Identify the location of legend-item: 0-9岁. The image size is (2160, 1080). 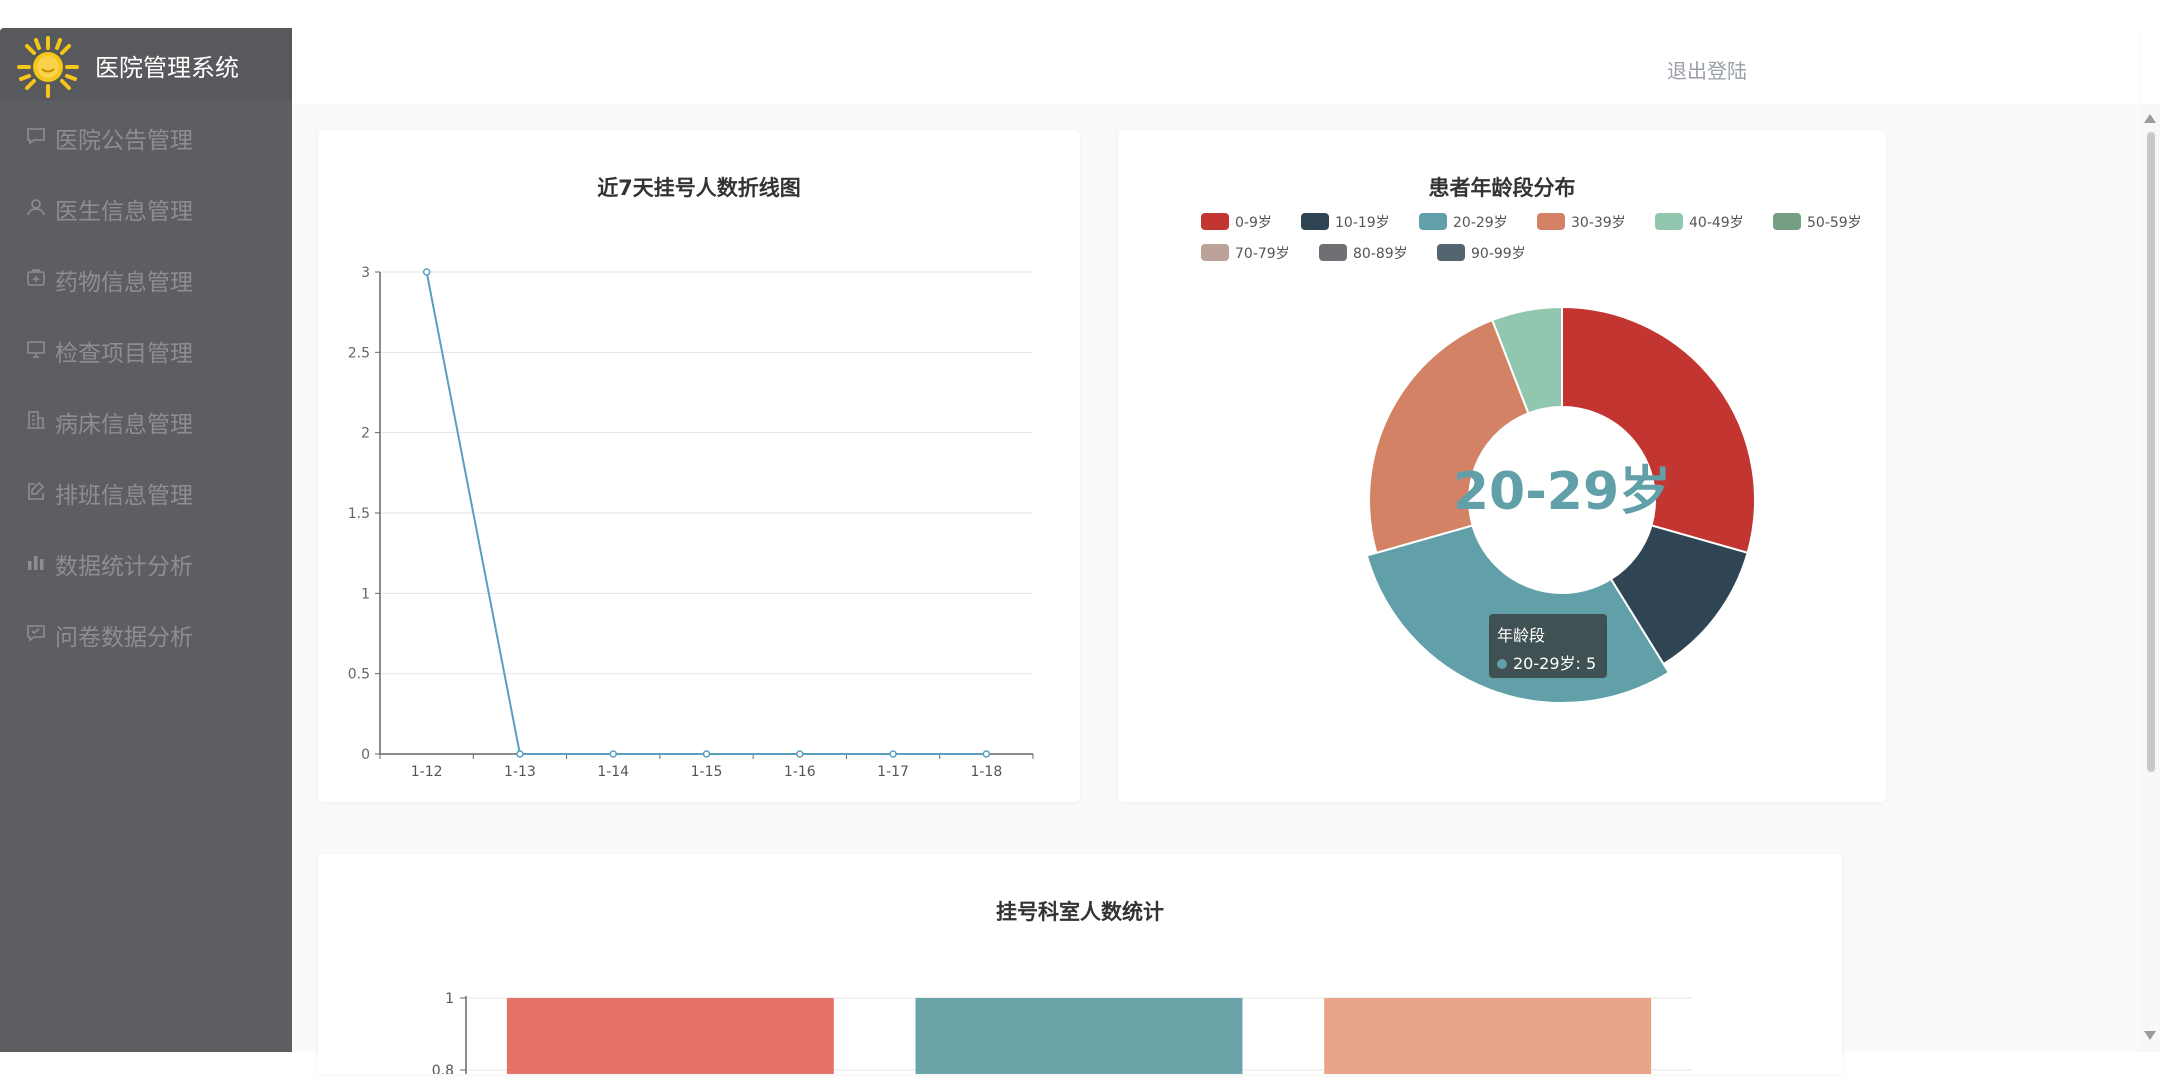
(1236, 222).